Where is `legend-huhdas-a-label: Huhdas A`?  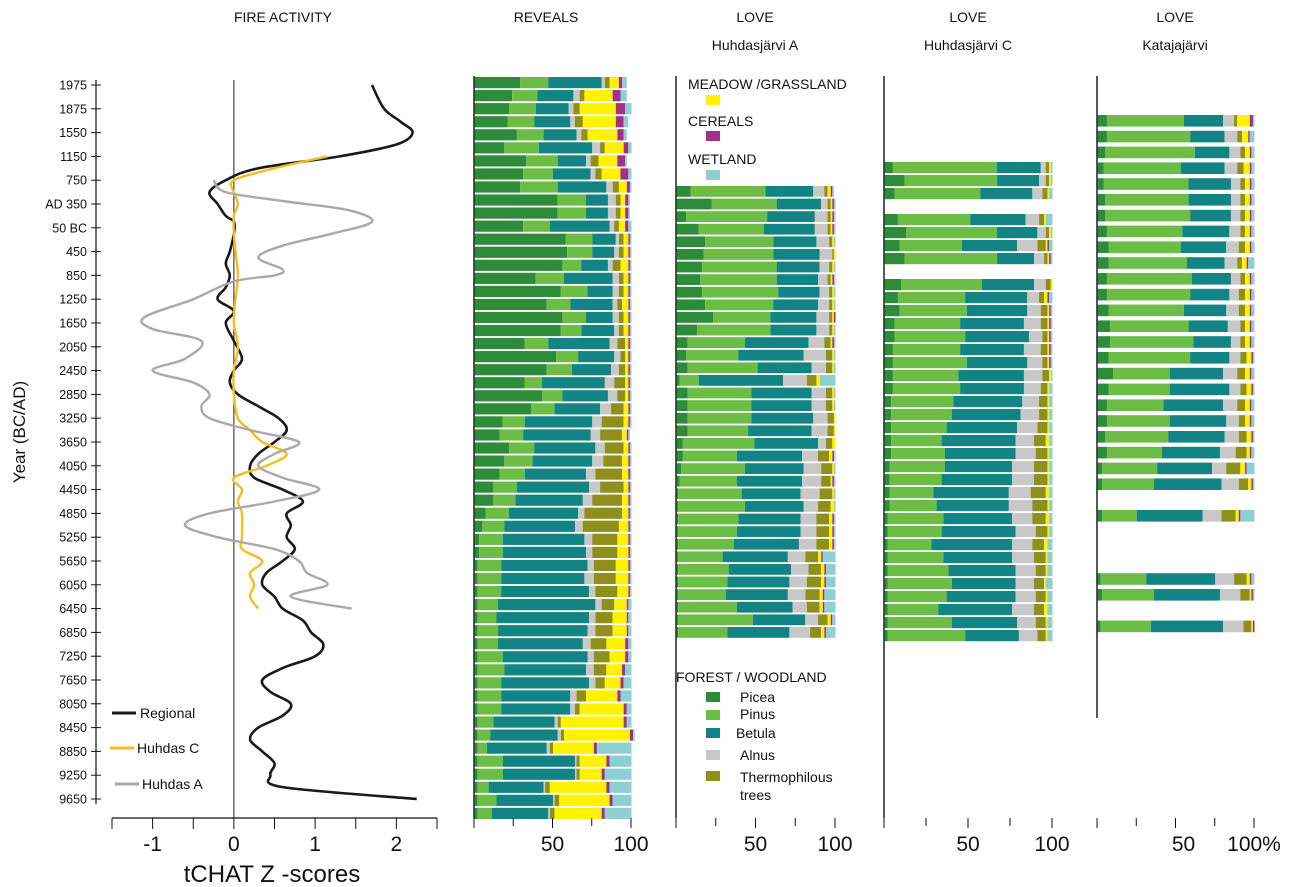 legend-huhdas-a-label: Huhdas A is located at coordinates (172, 784).